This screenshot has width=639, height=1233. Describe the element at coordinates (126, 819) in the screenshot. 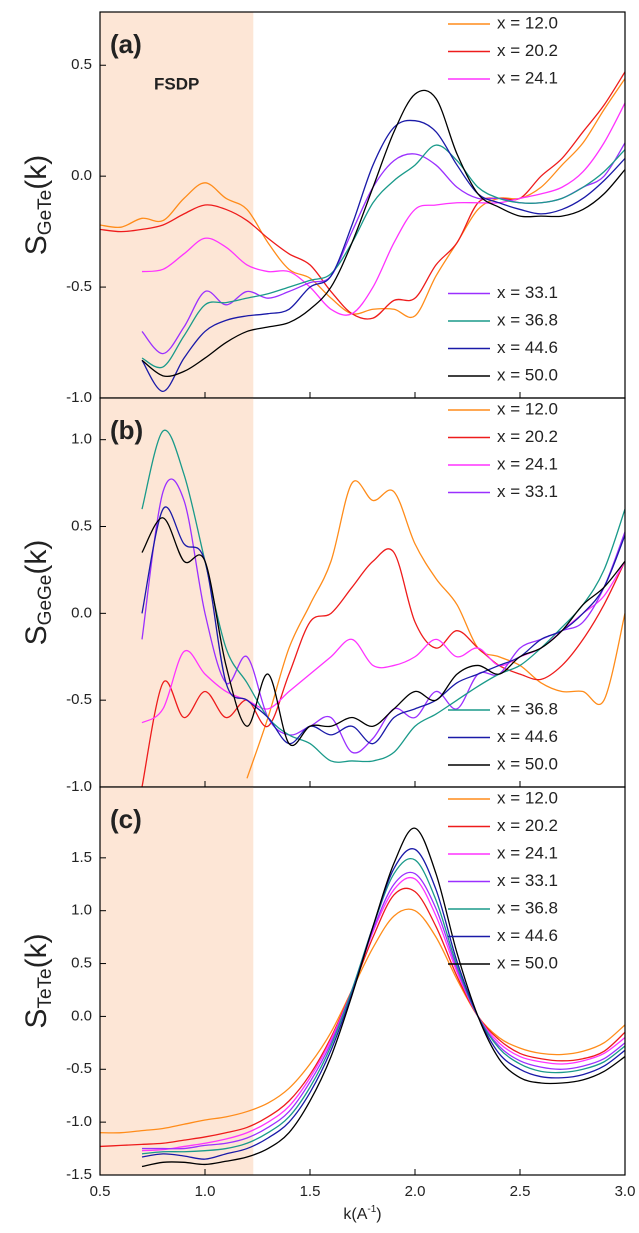

I see `panel-label: (c)` at that location.